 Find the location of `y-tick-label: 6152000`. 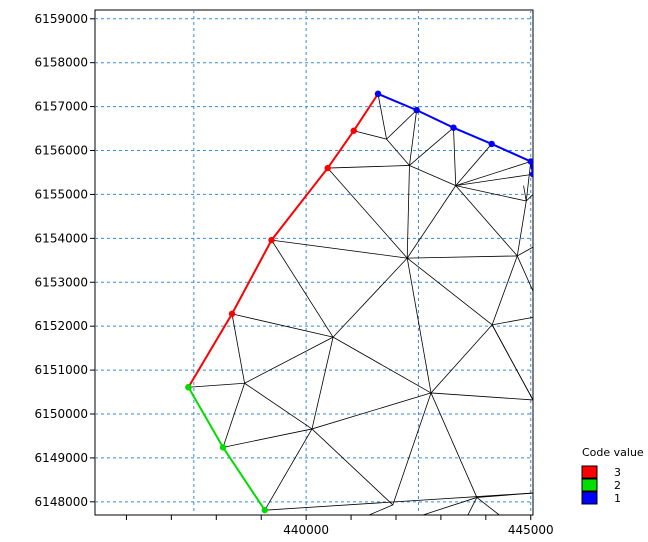

y-tick-label: 6152000 is located at coordinates (61, 326).